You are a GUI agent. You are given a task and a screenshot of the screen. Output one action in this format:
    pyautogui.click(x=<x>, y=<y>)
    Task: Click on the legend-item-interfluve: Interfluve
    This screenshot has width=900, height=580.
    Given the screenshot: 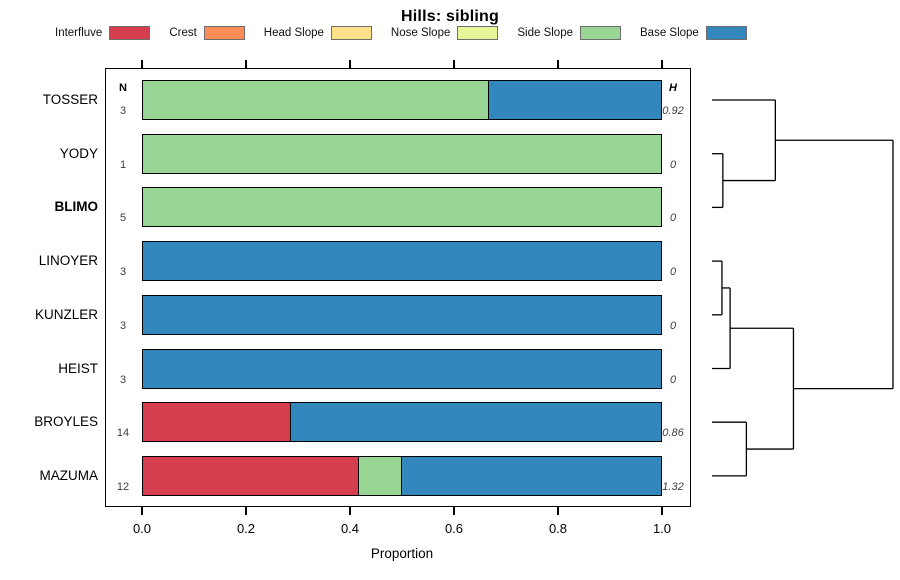 What is the action you would take?
    pyautogui.click(x=103, y=32)
    